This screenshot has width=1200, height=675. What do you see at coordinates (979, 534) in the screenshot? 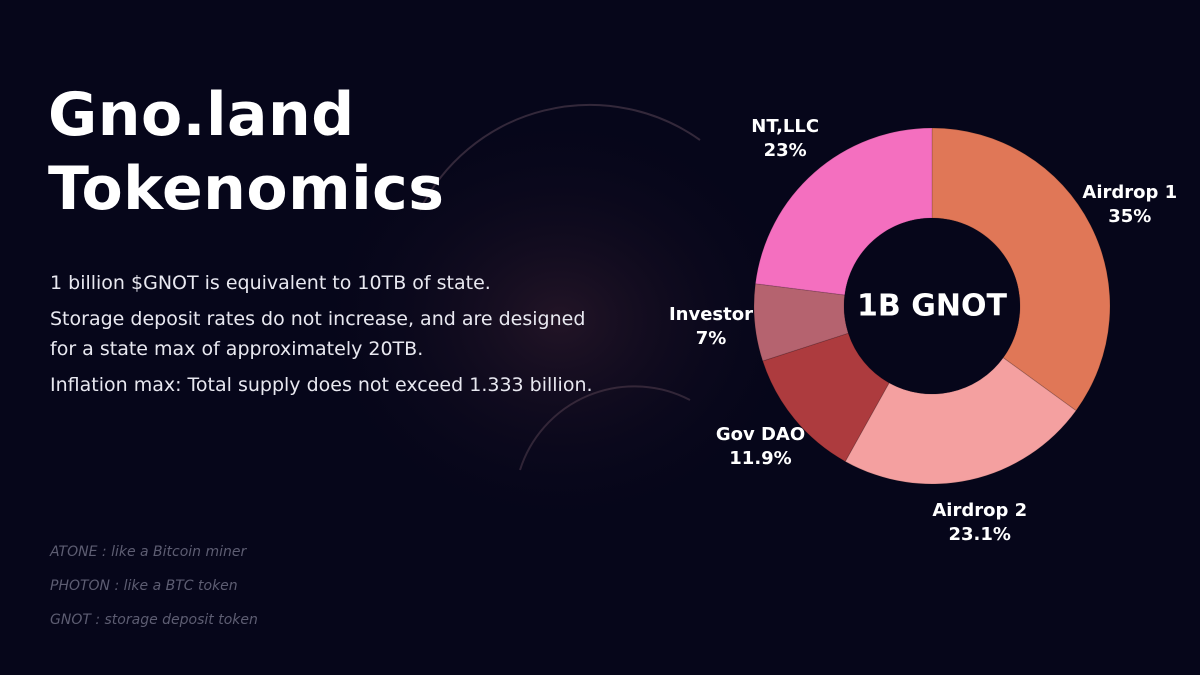
I see `slice-value: 23.1%` at bounding box center [979, 534].